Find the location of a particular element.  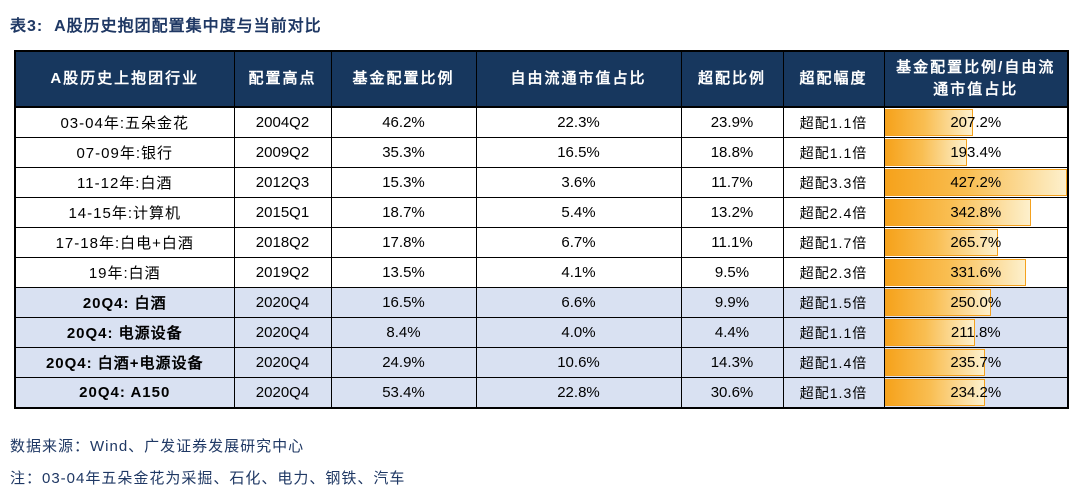

cell-industry: 20Q4: 电源设备 is located at coordinates (124, 332).